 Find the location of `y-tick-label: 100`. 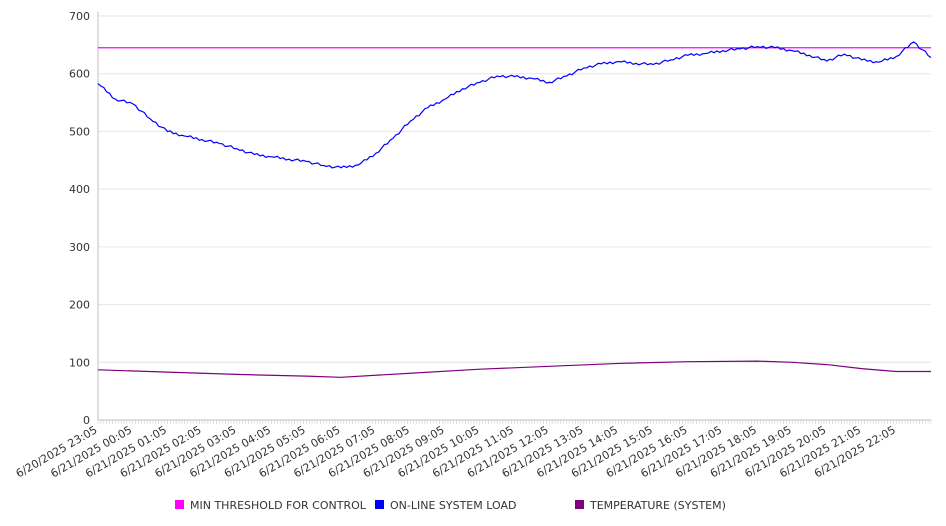

y-tick-label: 100 is located at coordinates (79, 362).